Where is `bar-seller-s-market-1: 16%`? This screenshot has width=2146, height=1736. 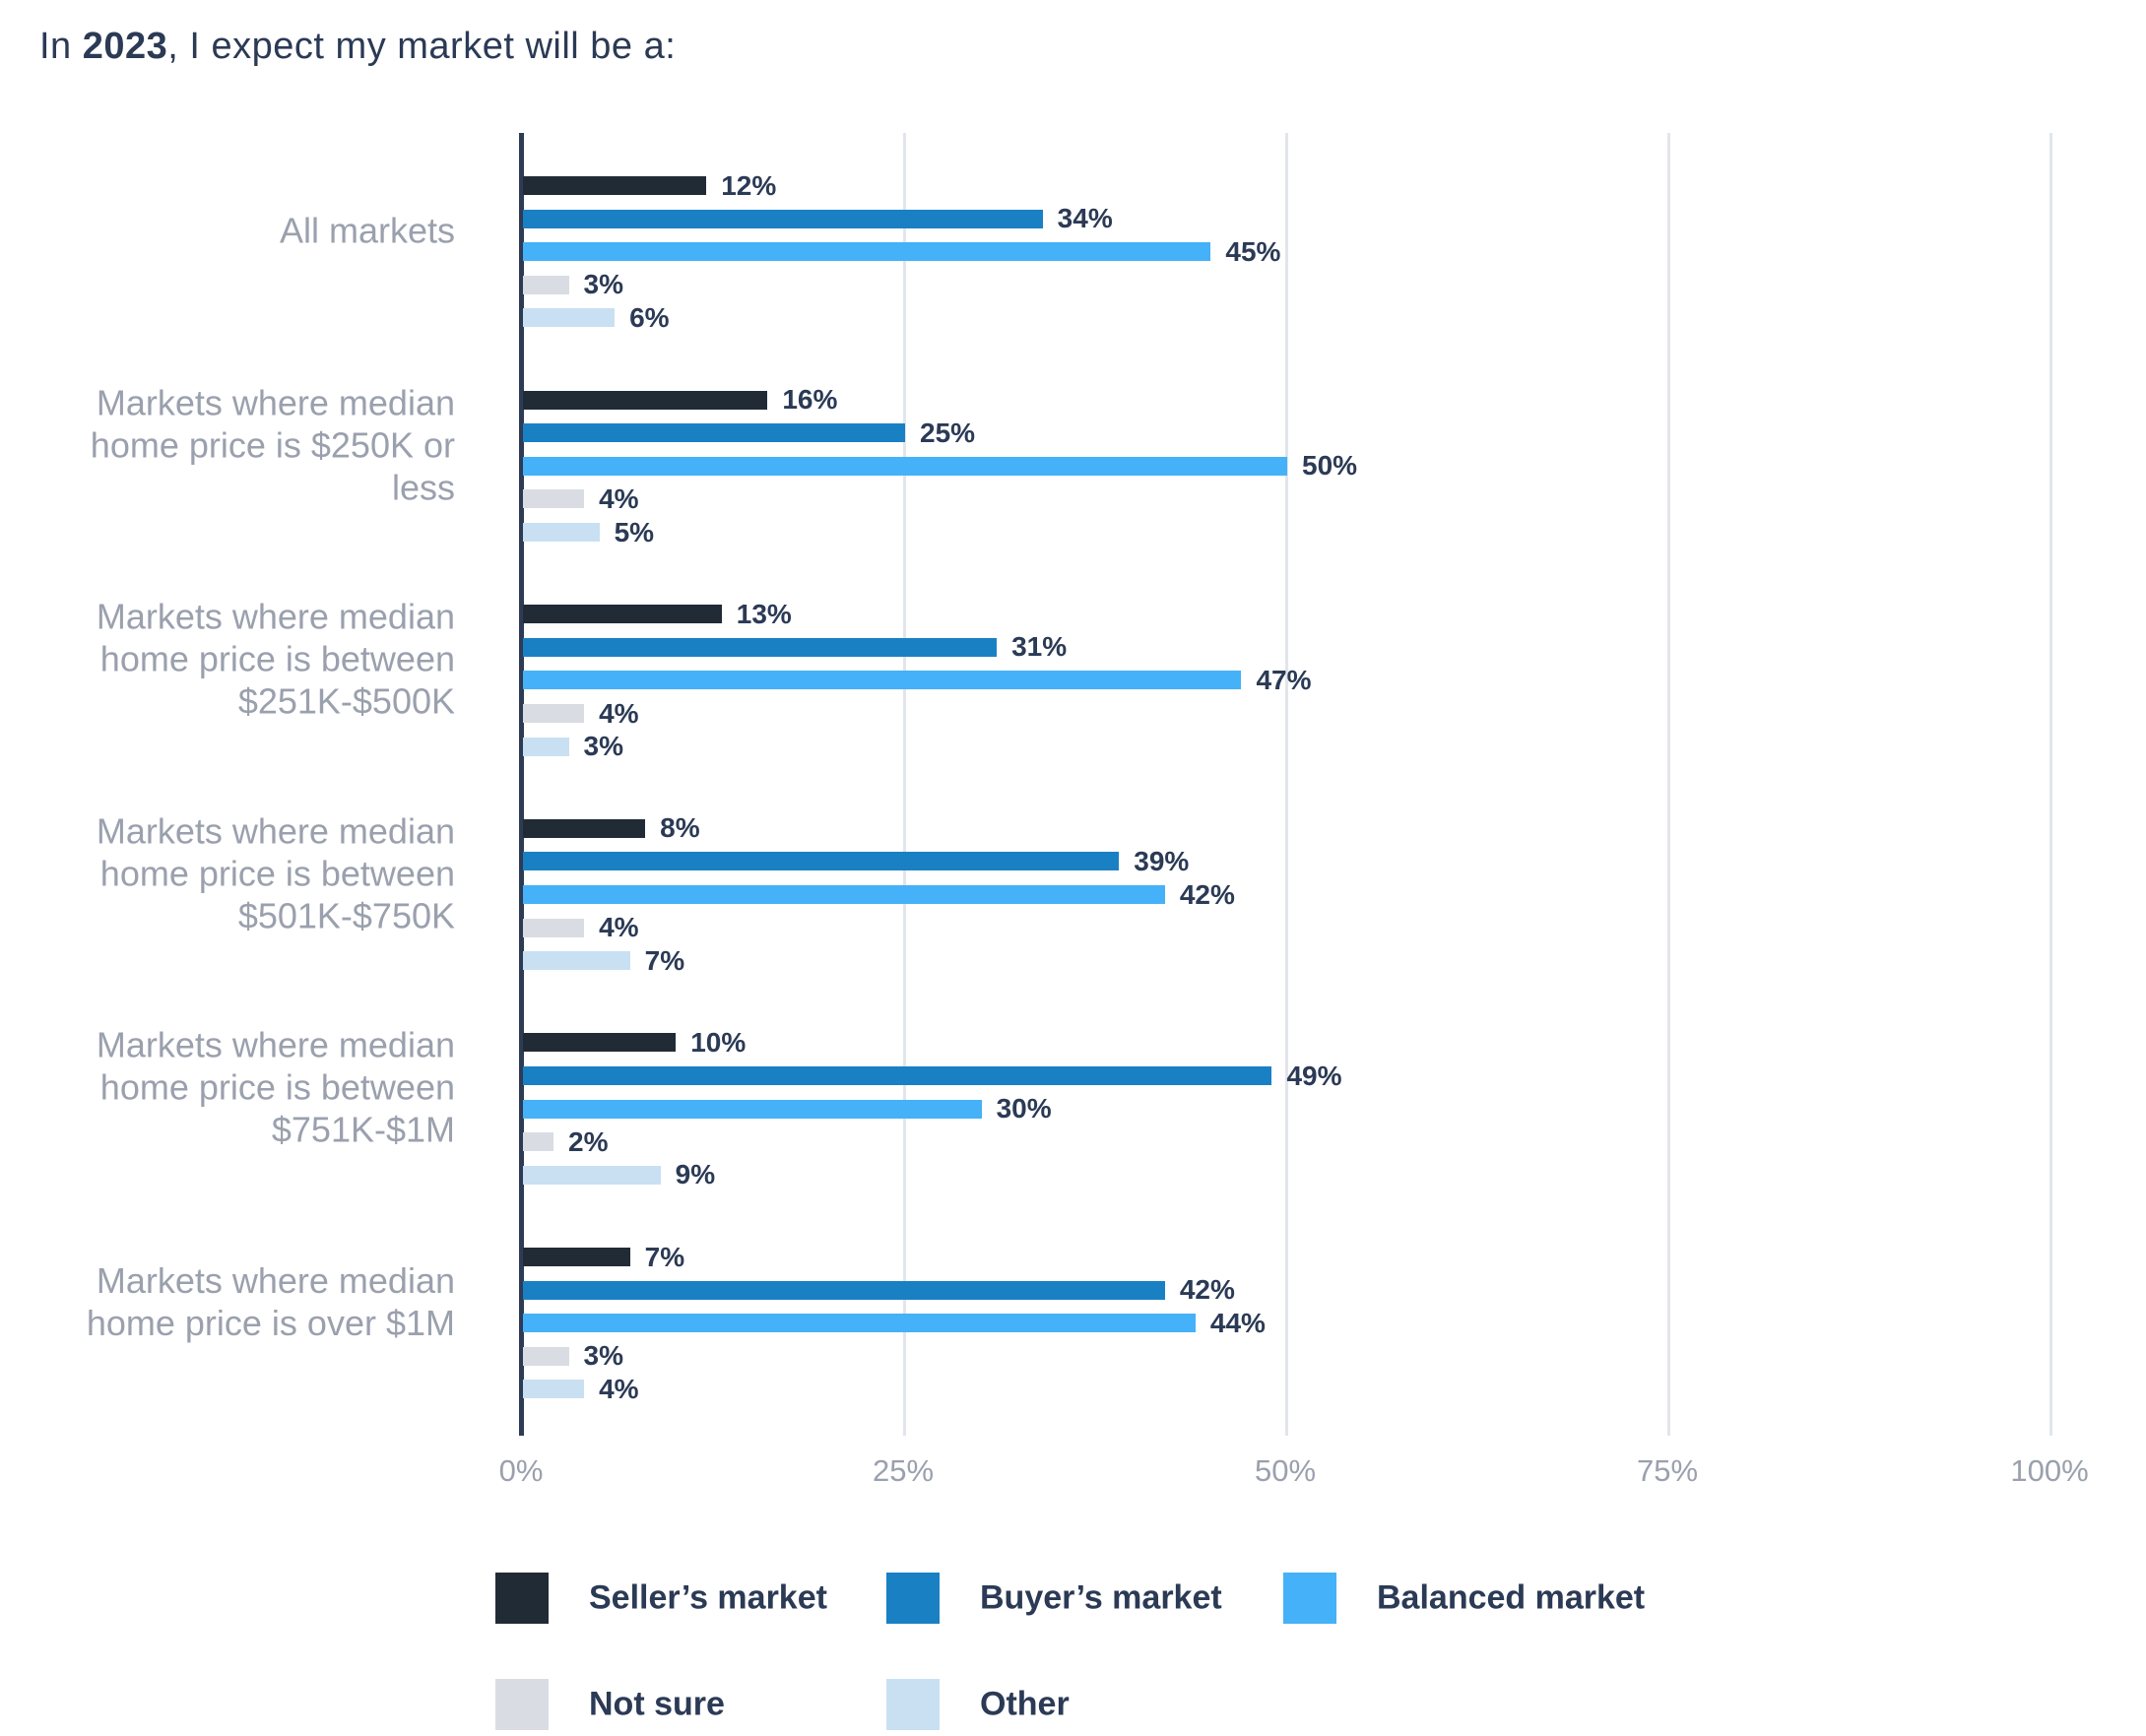 bar-seller-s-market-1: 16% is located at coordinates (680, 400).